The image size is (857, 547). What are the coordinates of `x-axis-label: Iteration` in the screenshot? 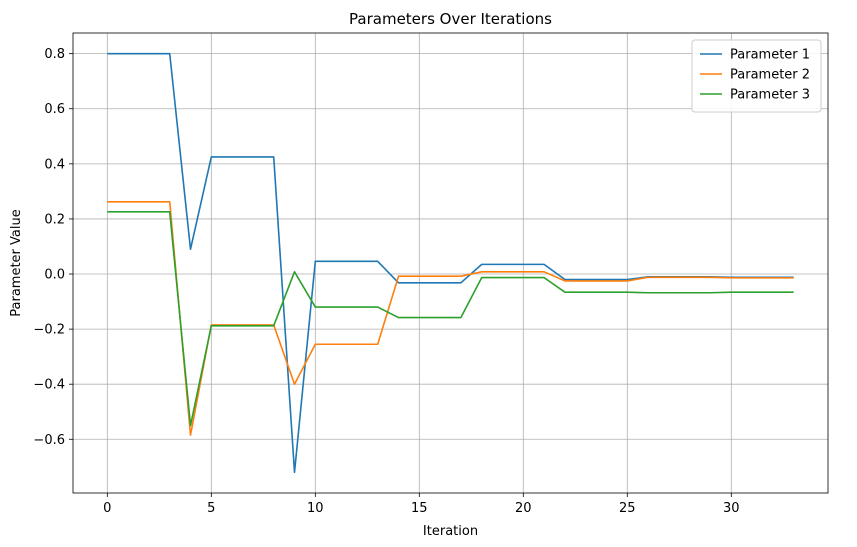 It's located at (450, 531).